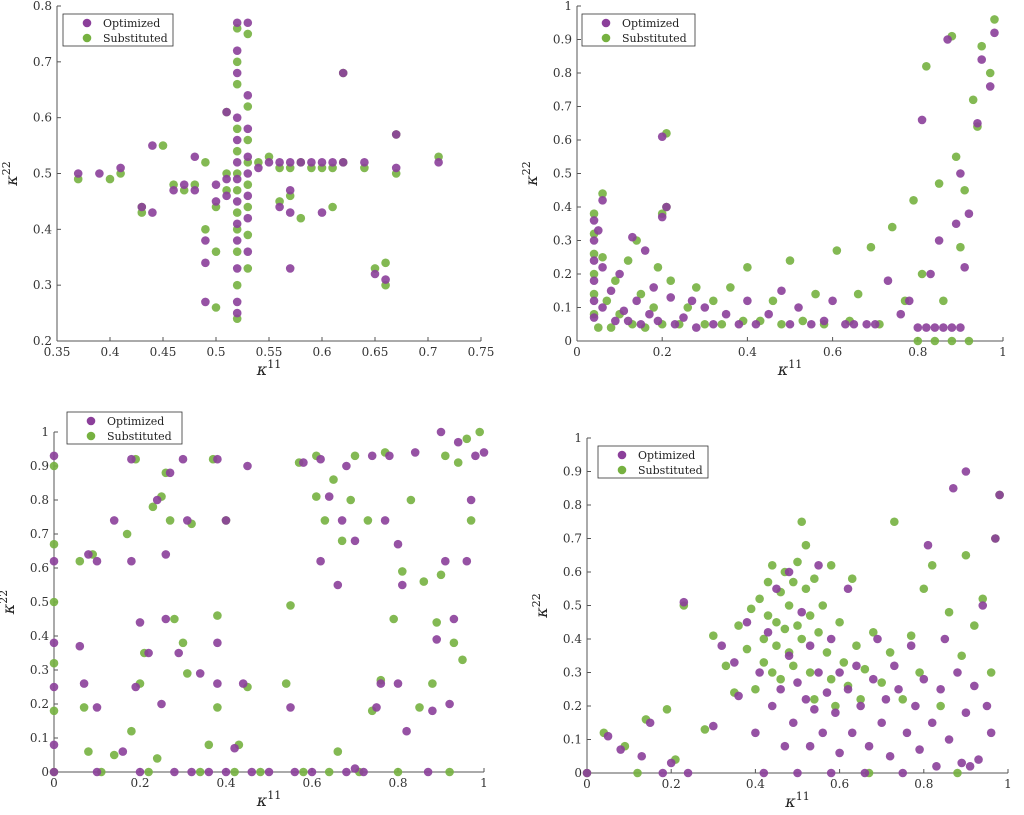  What do you see at coordinates (311, 783) in the screenshot?
I see `x-tick-label: 0.6` at bounding box center [311, 783].